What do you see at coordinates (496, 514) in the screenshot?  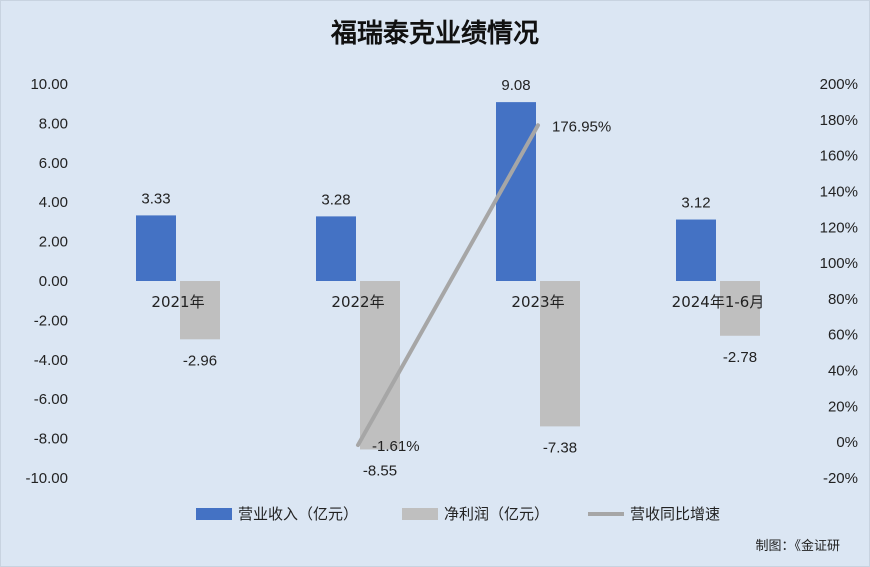 I see `legend-label-profit: 净利润（亿元）` at bounding box center [496, 514].